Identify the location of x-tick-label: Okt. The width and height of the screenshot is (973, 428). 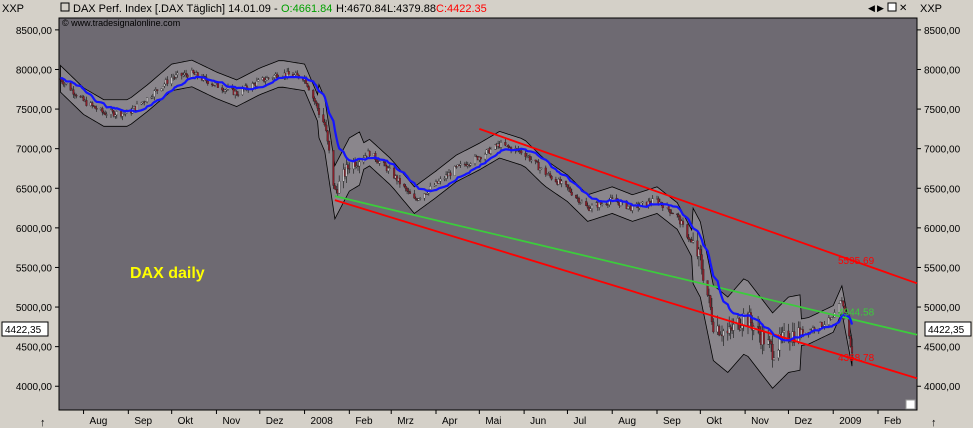
(714, 421).